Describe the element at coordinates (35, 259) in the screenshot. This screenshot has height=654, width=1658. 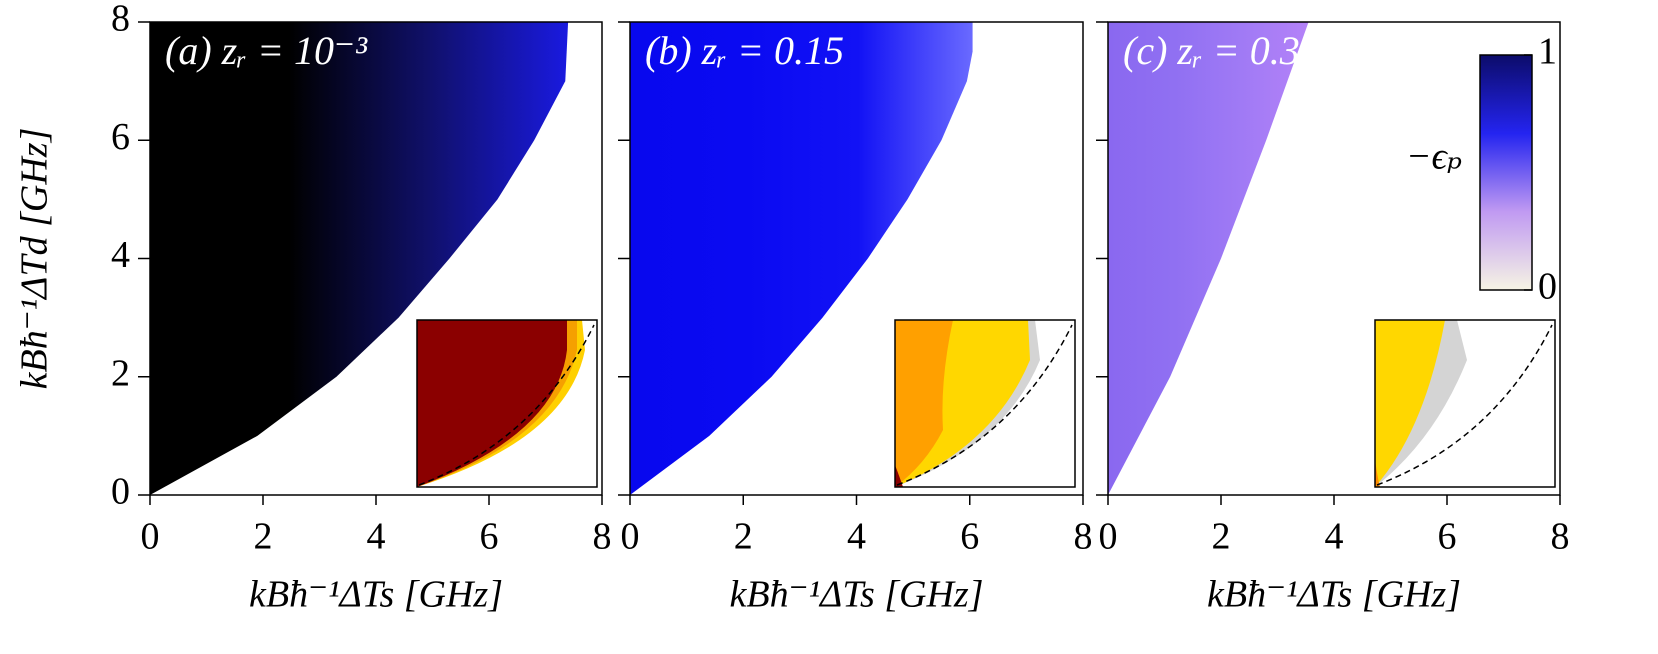
I see `y-axis-label: kBħ⁻¹ΔTd [GHz]` at that location.